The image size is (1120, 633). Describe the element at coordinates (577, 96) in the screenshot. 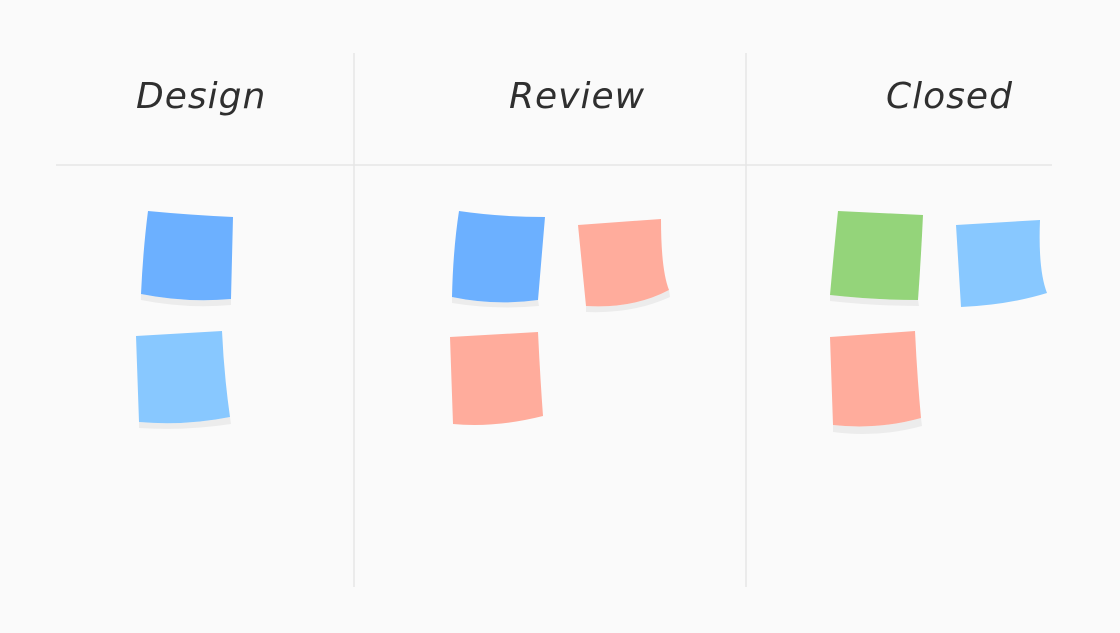

I see `column-title-review: Review` at that location.